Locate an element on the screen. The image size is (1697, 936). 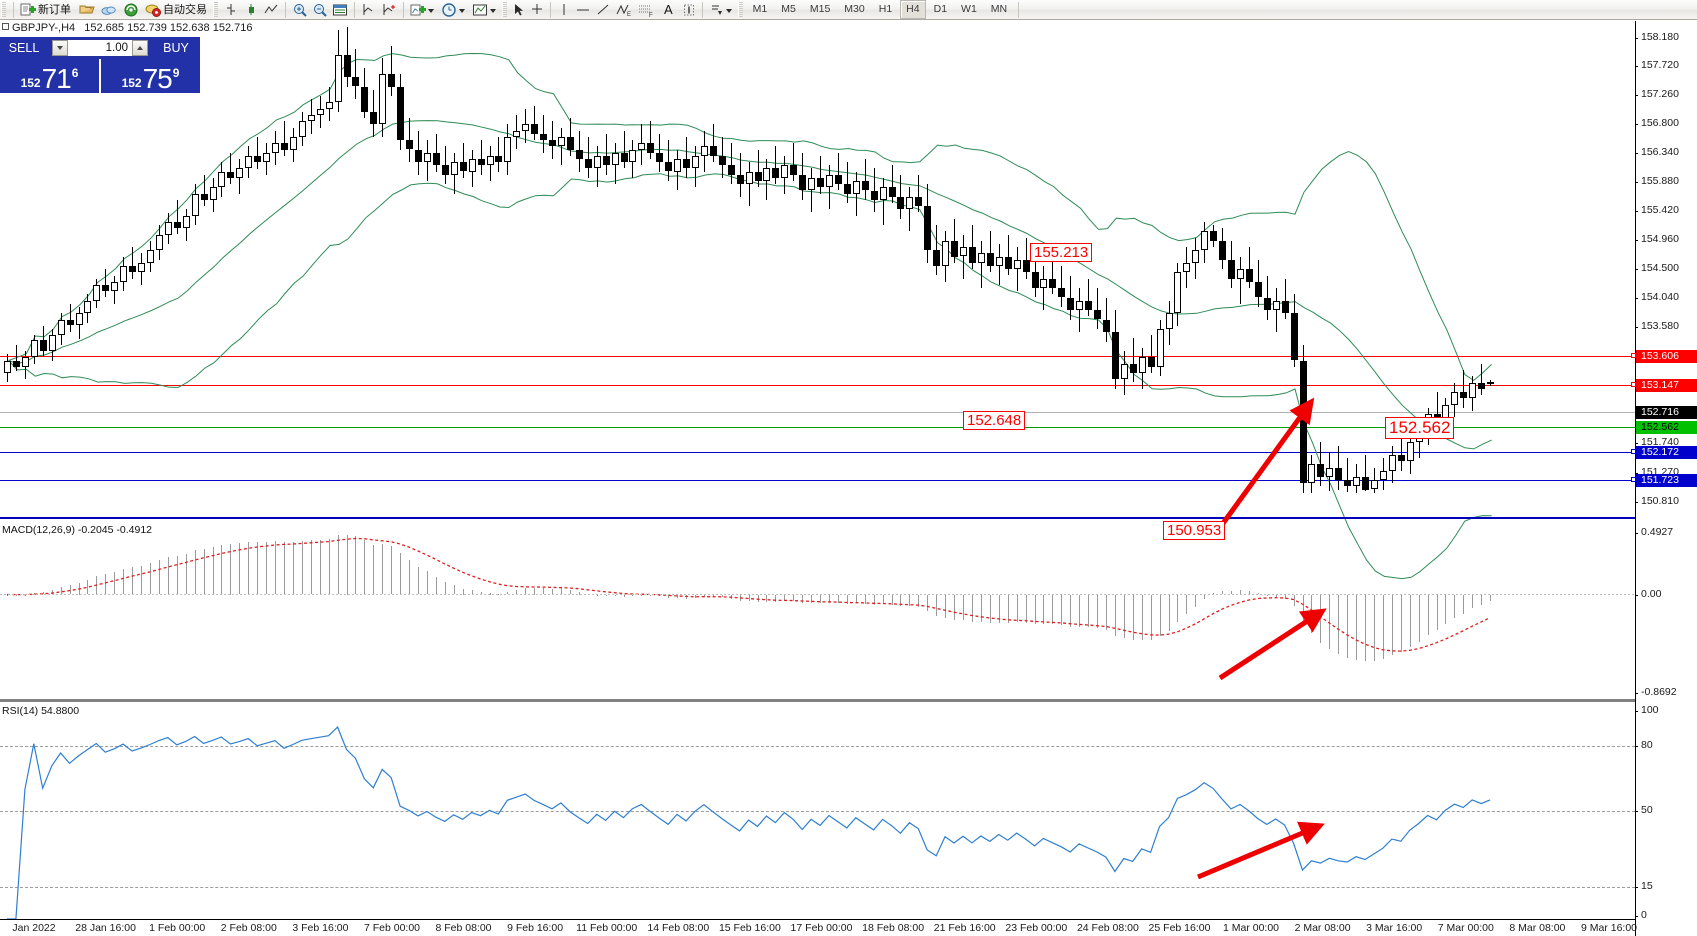
trendline-tool-button is located at coordinates (603, 10).